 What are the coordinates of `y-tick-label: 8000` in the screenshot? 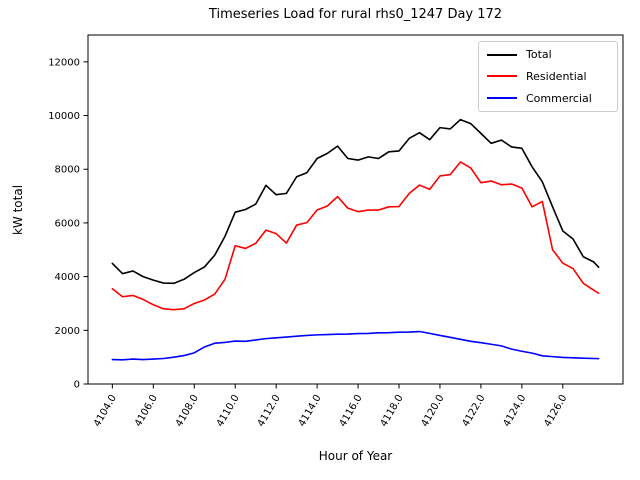 It's located at (67, 170).